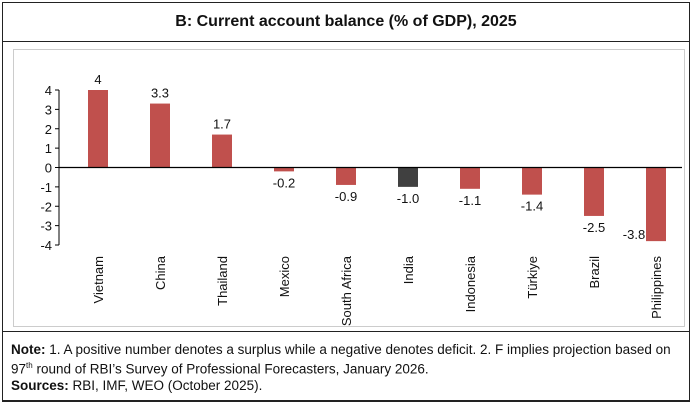 The height and width of the screenshot is (406, 694). Describe the element at coordinates (48, 168) in the screenshot. I see `y-tick-label: 0` at that location.